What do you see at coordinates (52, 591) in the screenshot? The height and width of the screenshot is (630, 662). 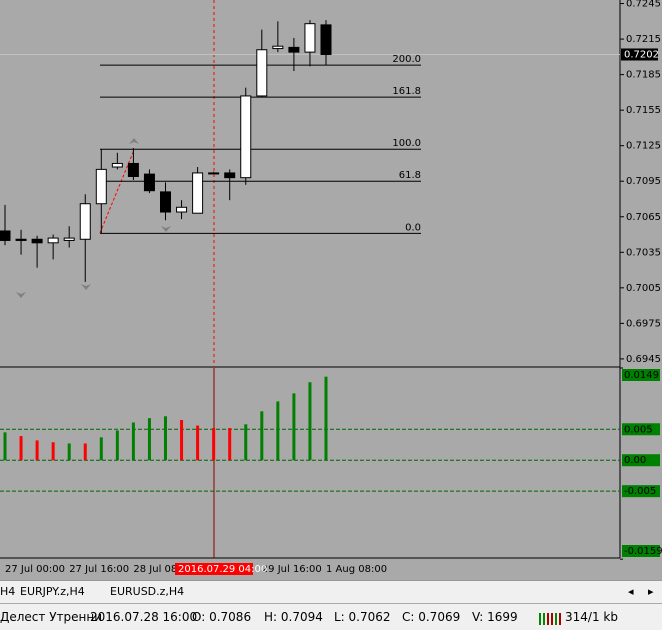 I see `chart-tab: EURJPY.z,H4` at bounding box center [52, 591].